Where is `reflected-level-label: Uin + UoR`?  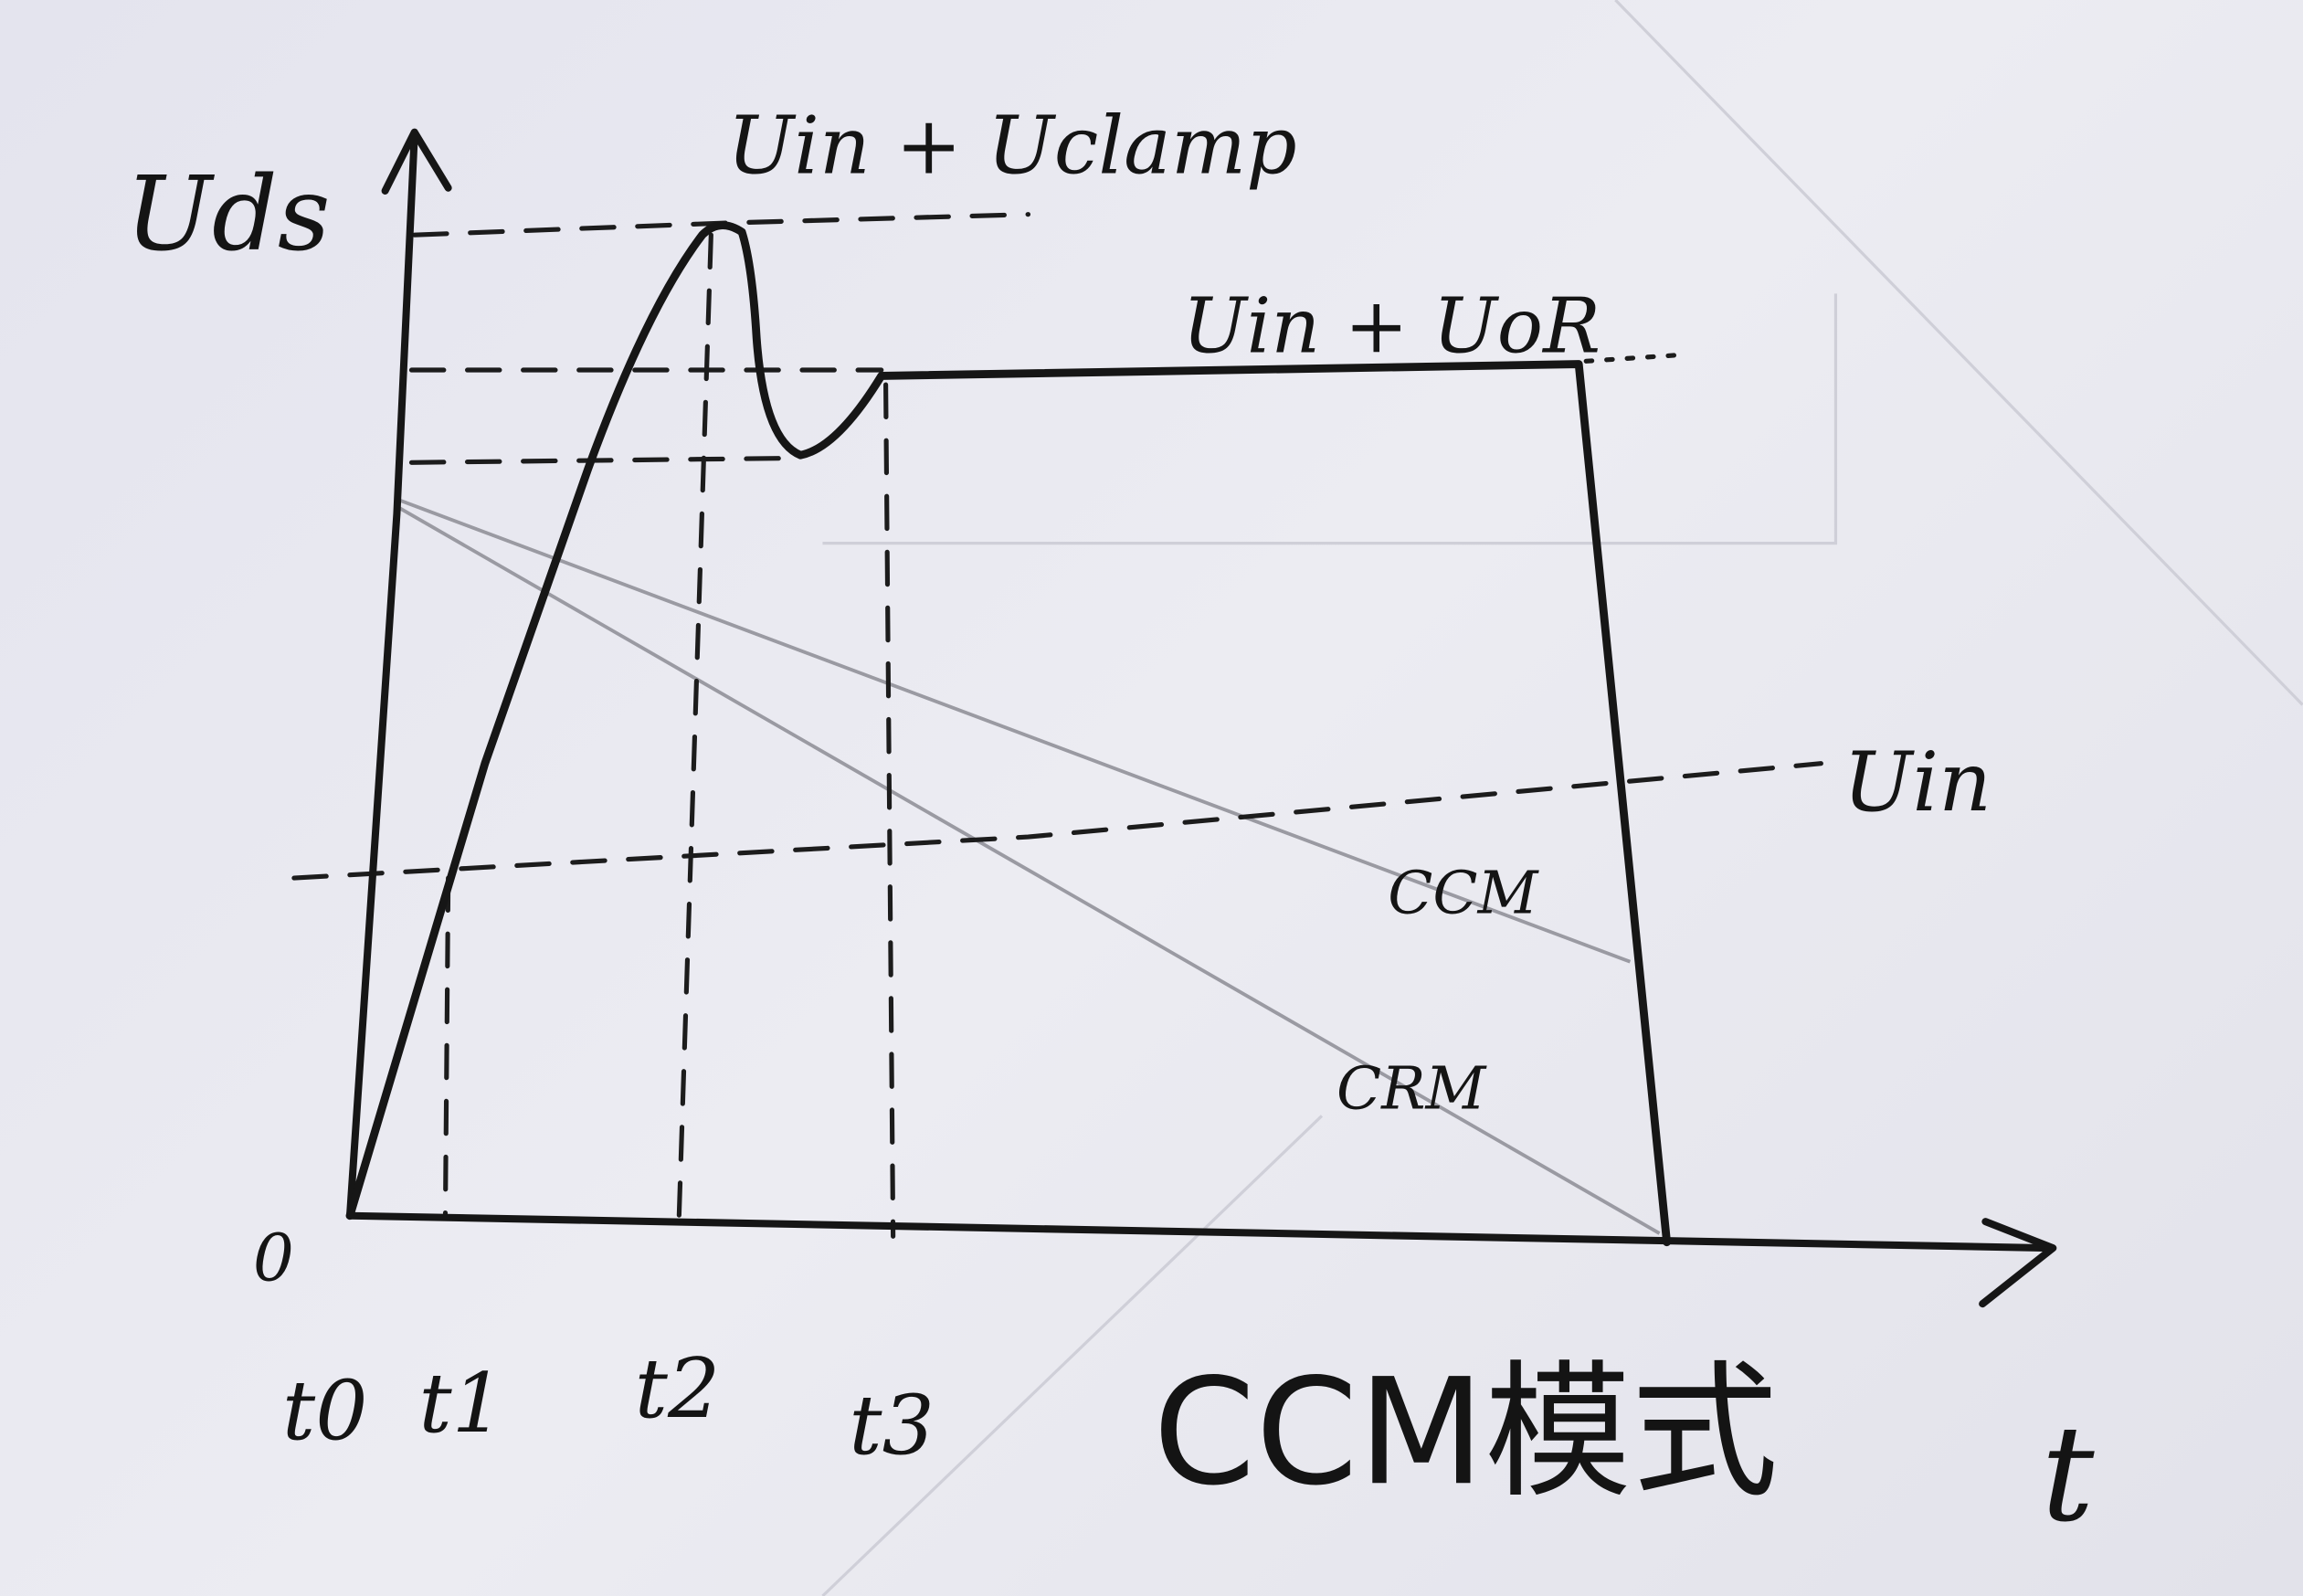
reflected-level-label: Uin + UoR is located at coordinates (1391, 326).